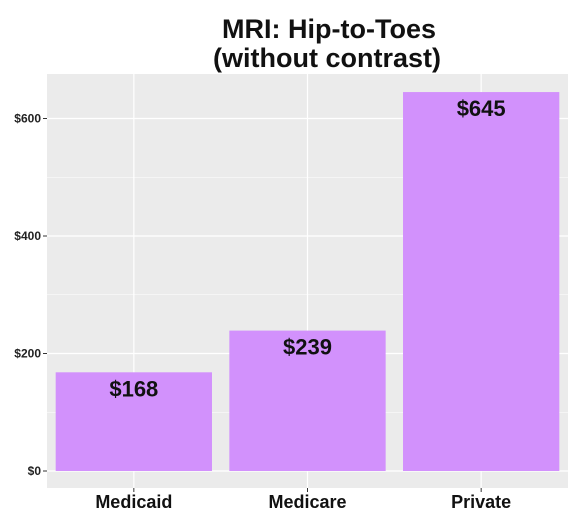  What do you see at coordinates (27, 354) in the screenshot?
I see `y-tick-label: $200` at bounding box center [27, 354].